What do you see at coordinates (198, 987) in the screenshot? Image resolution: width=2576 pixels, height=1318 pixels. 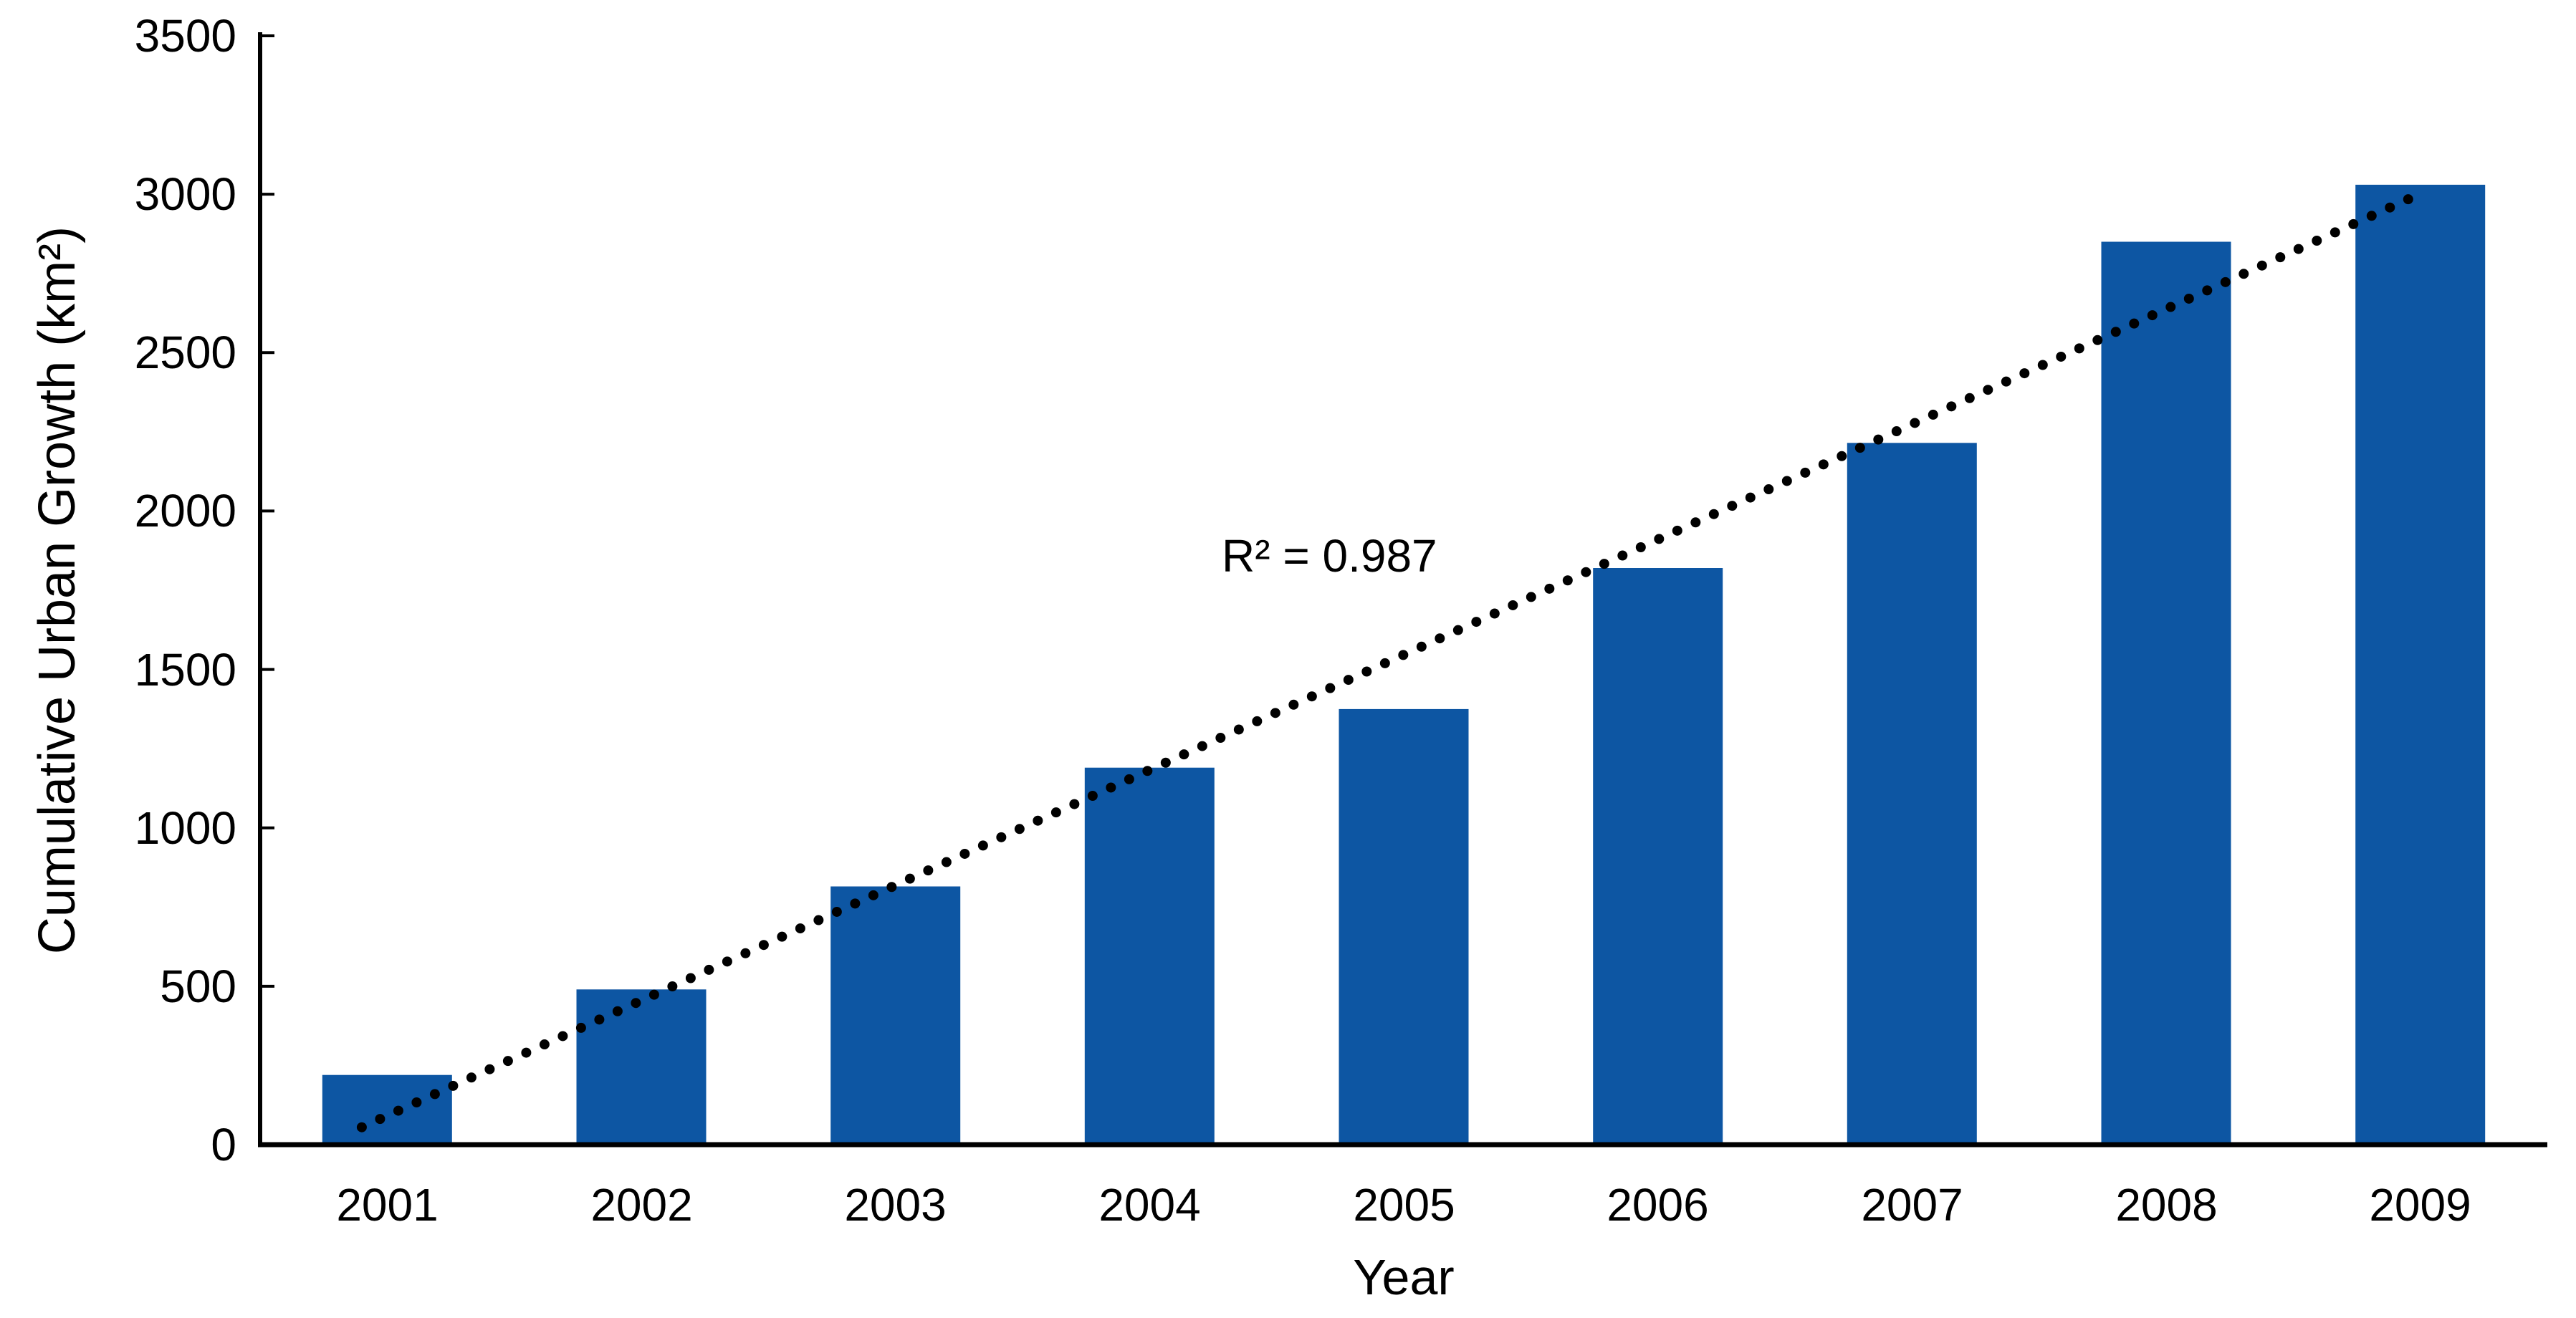 I see `y-tick-label-500: 500` at bounding box center [198, 987].